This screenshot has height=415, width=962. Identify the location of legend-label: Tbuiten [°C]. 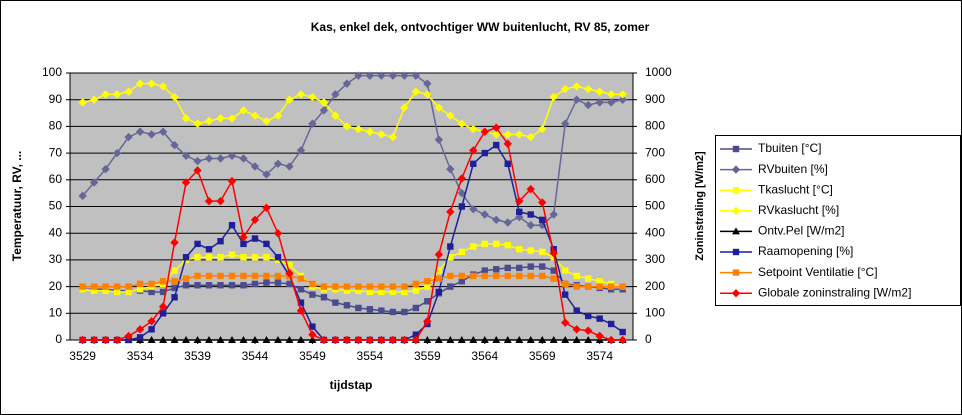
(790, 148).